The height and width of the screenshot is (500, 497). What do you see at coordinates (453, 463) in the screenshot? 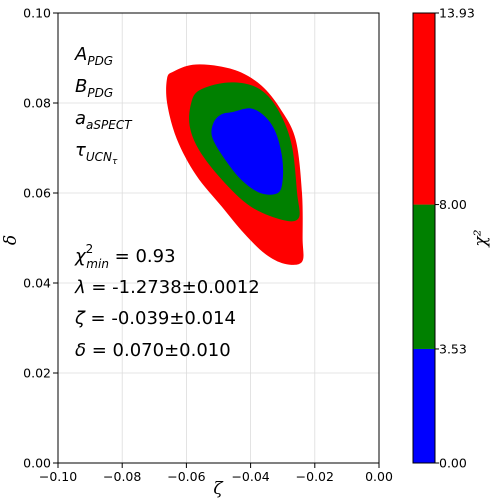
I see `colorbar-tick-label-0: 0.00` at bounding box center [453, 463].